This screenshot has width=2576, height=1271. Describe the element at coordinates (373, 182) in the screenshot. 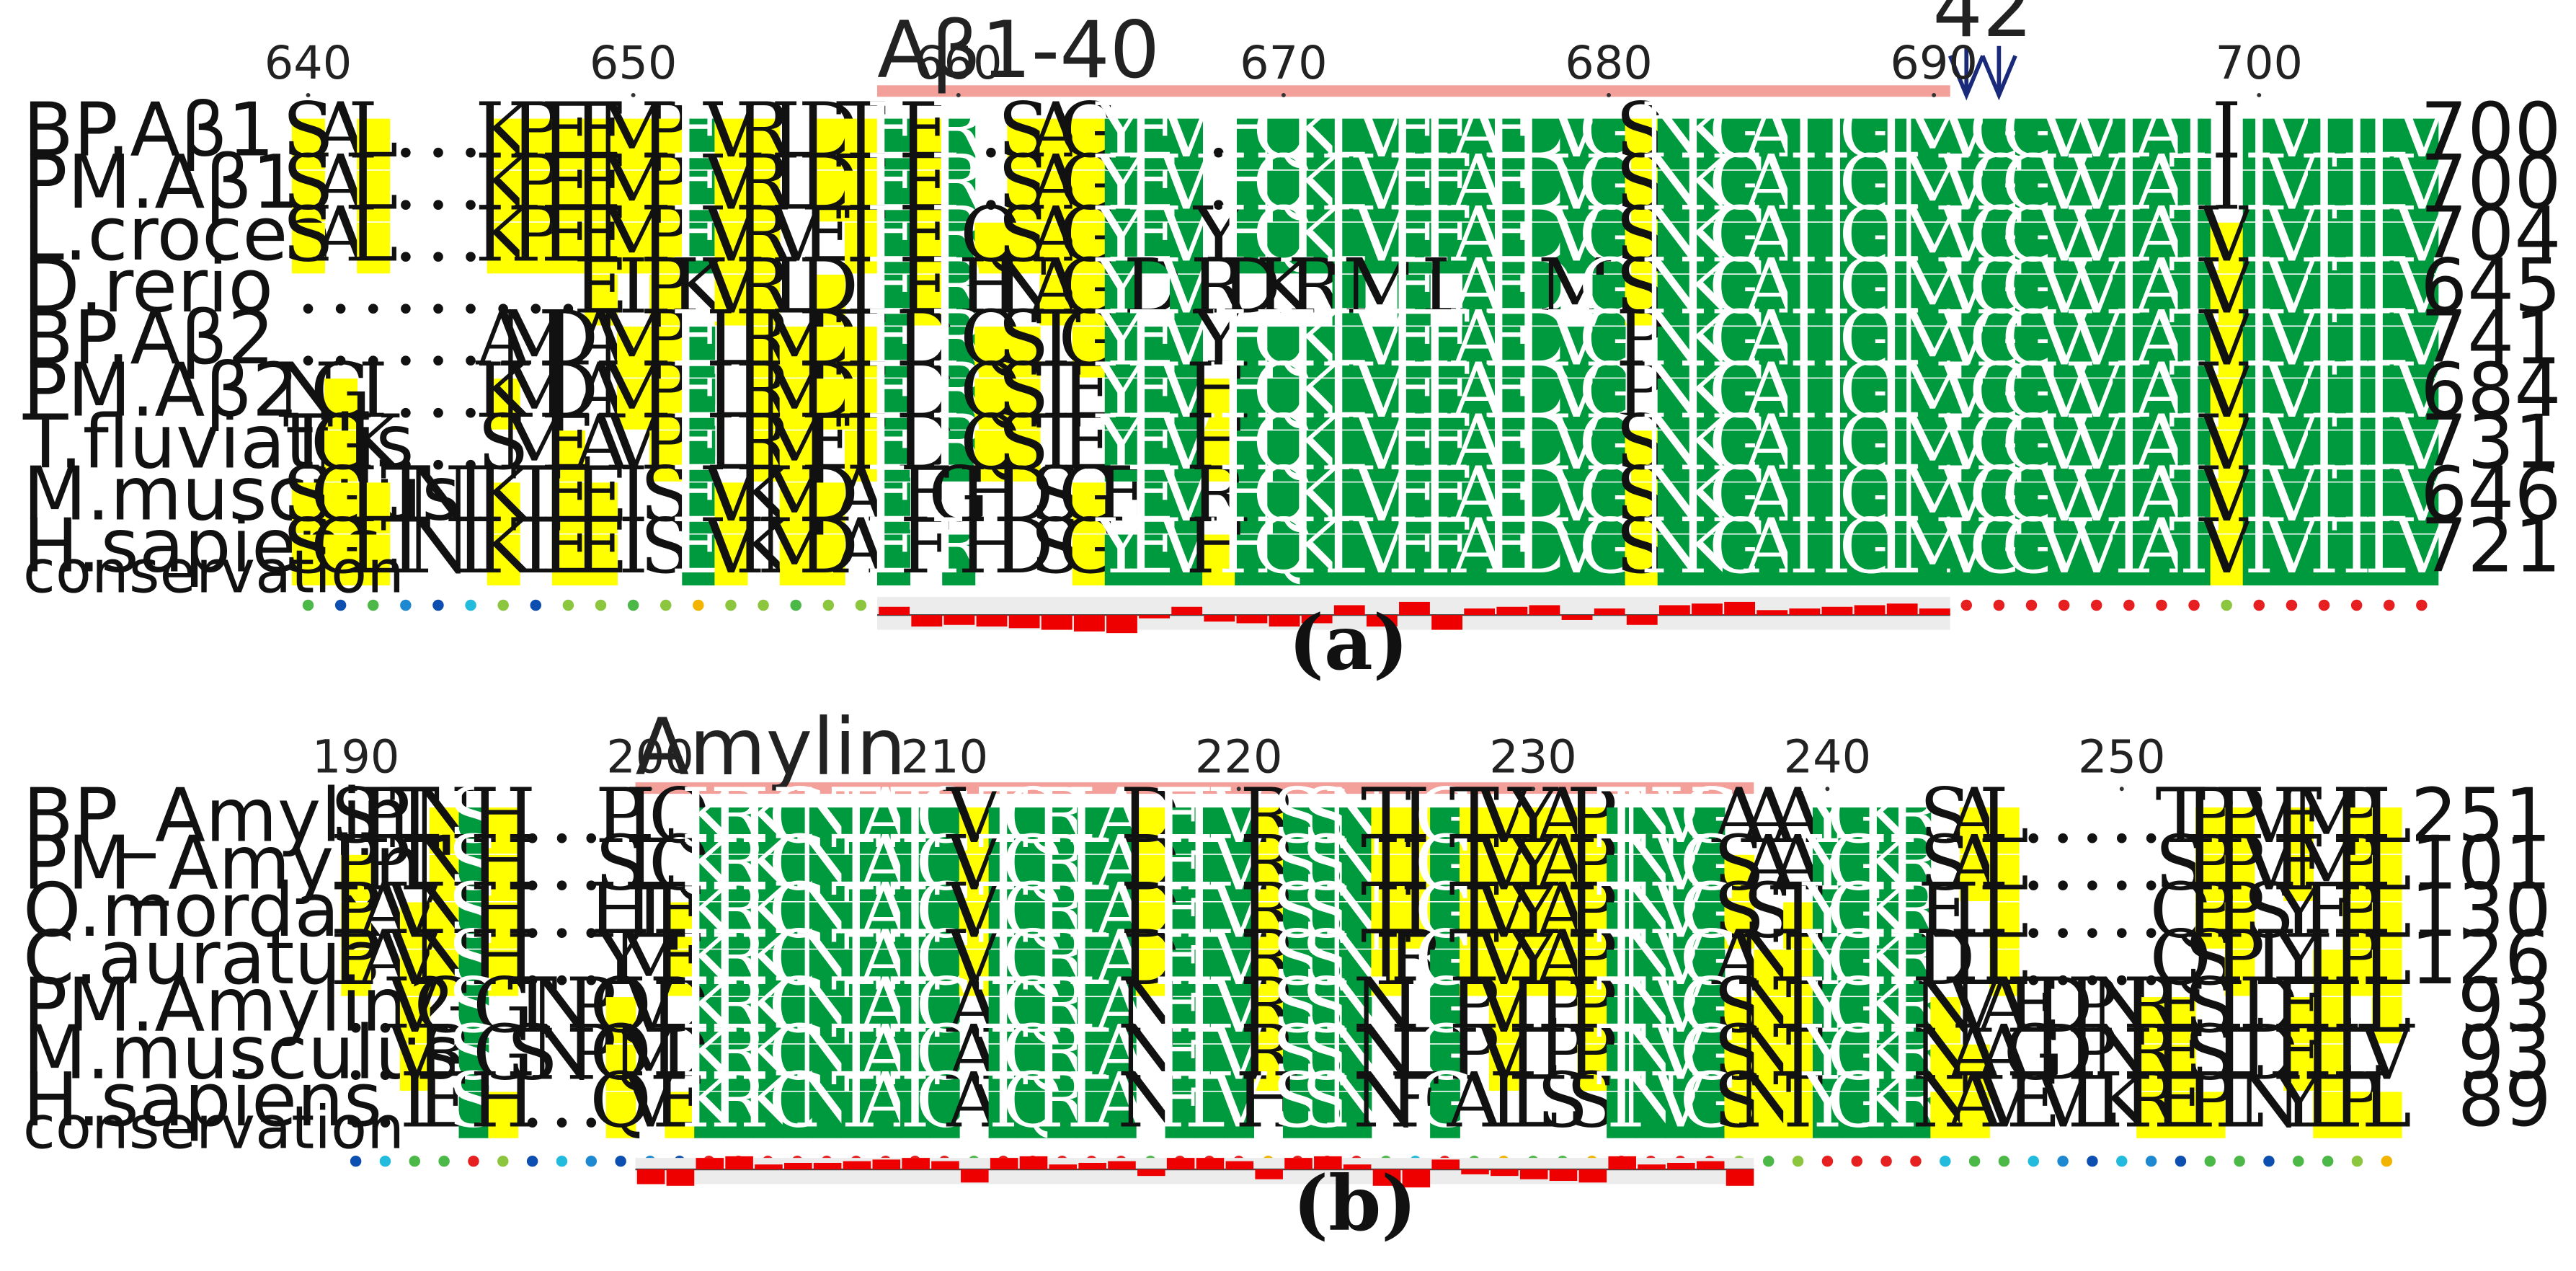

I see `residue: L` at that location.